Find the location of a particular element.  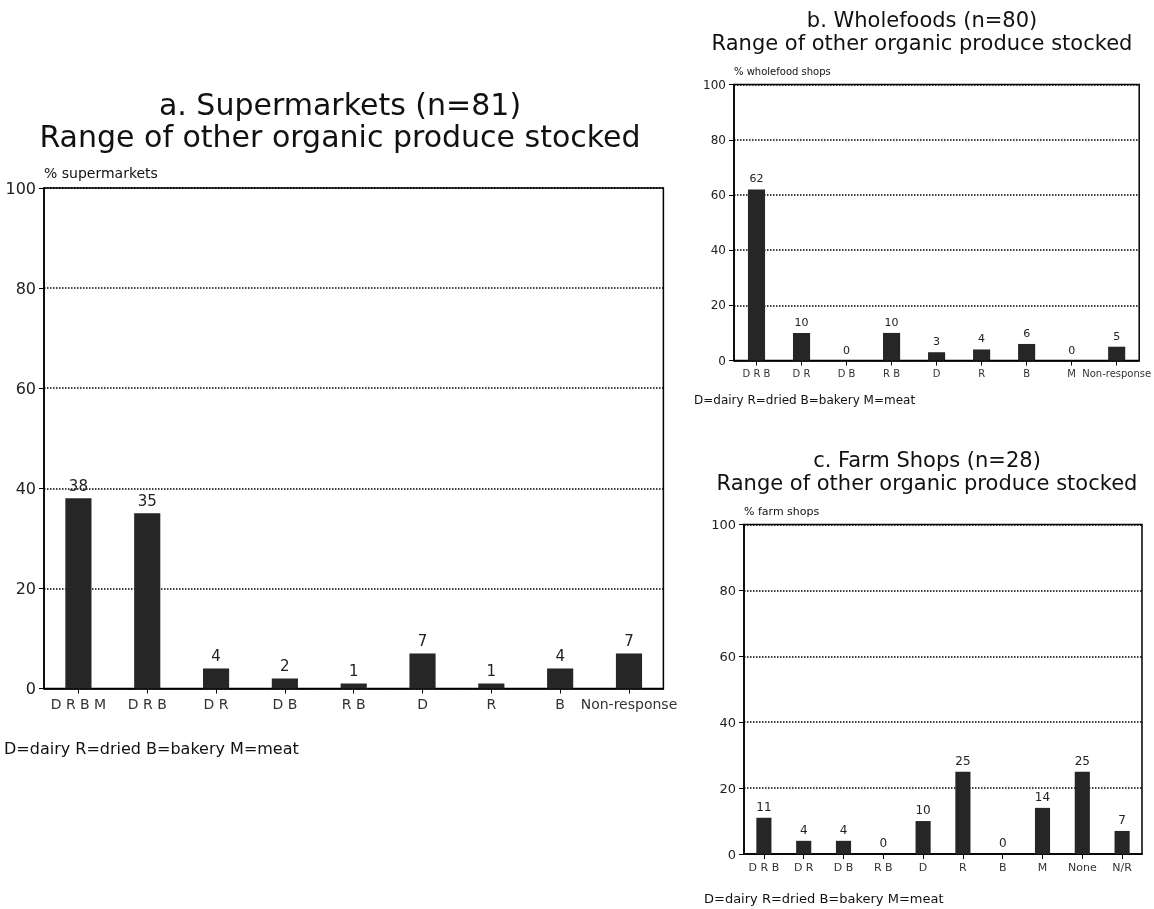

x-tick-label: None is located at coordinates (1082, 867).